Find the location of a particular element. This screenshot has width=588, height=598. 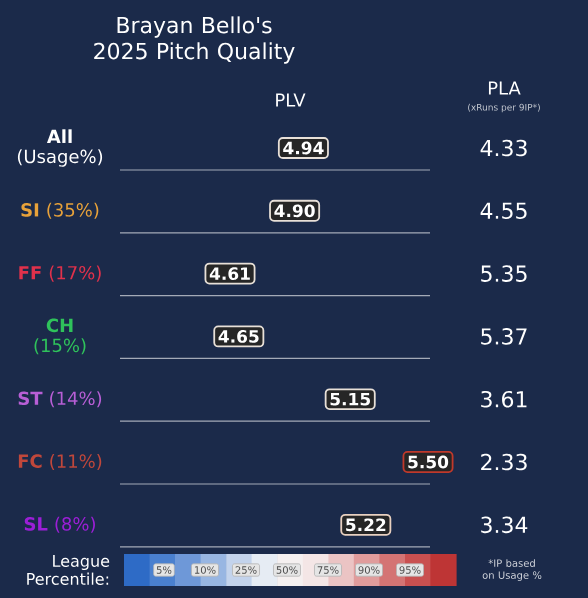

category-label: FC (11%) is located at coordinates (60, 462).